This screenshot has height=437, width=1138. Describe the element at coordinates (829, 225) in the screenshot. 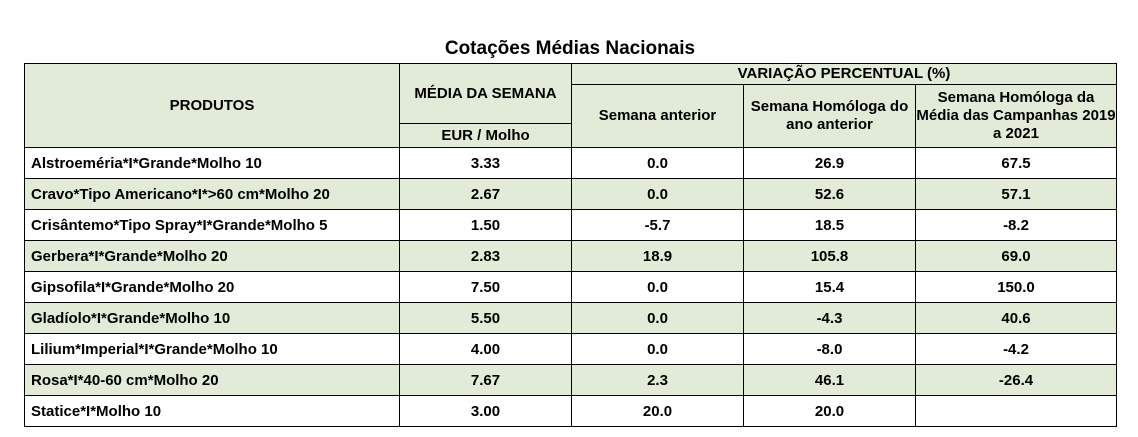

I see `cell-semana-homologa: 18.5` at that location.